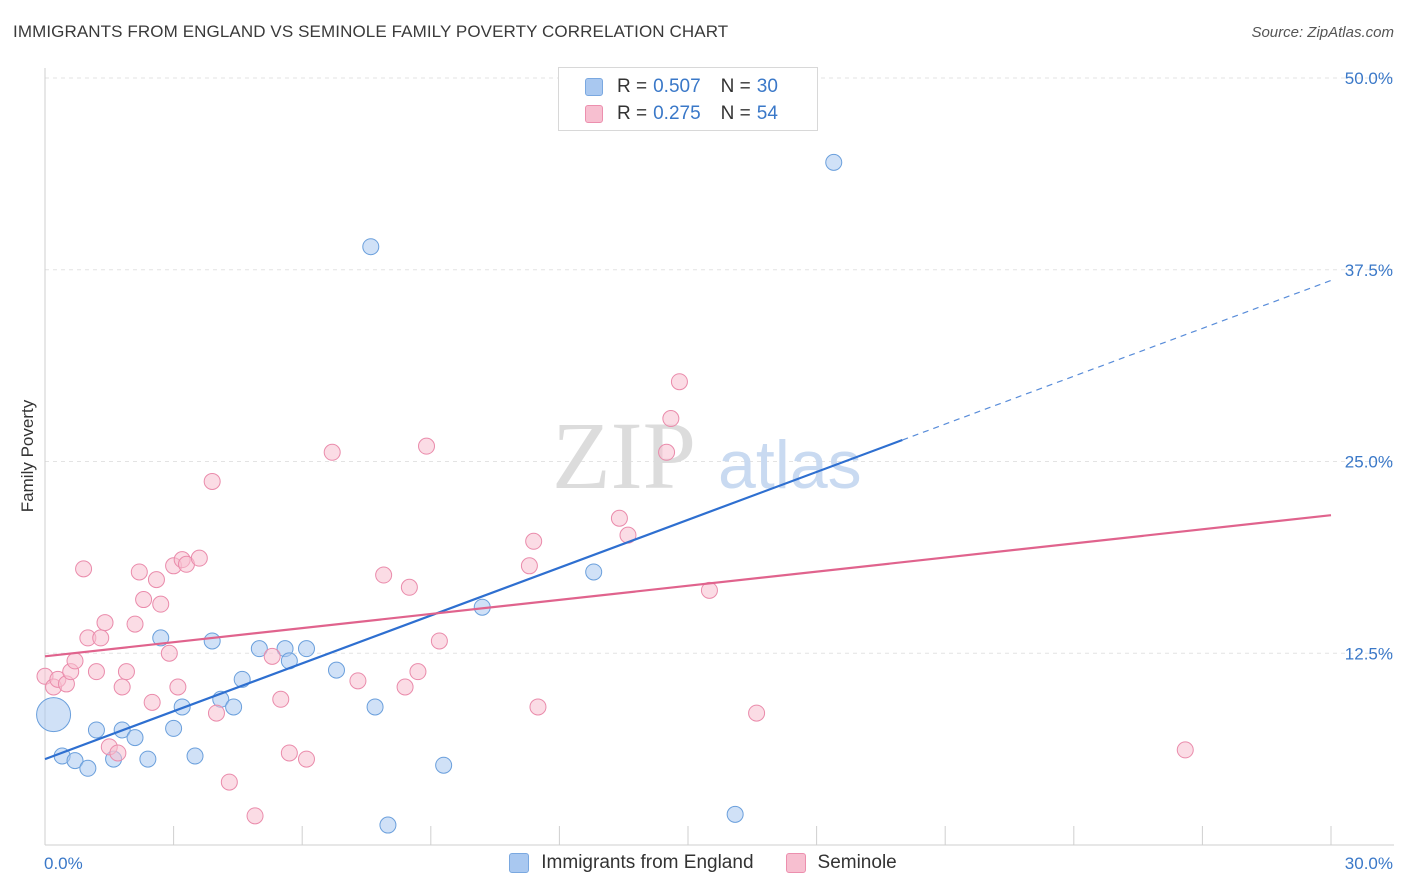 The image size is (1406, 892). What do you see at coordinates (1369, 78) in the screenshot?
I see `y-tick-label: 50.0%` at bounding box center [1369, 78].